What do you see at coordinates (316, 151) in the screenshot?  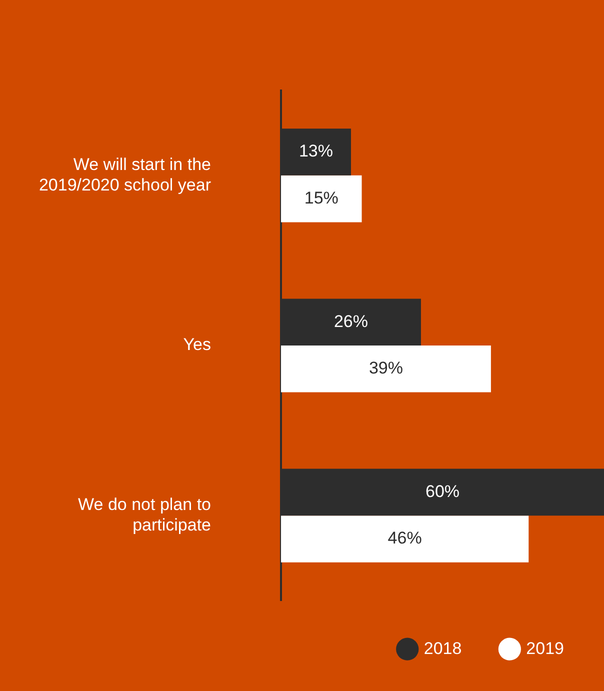 I see `data-label: 13%` at bounding box center [316, 151].